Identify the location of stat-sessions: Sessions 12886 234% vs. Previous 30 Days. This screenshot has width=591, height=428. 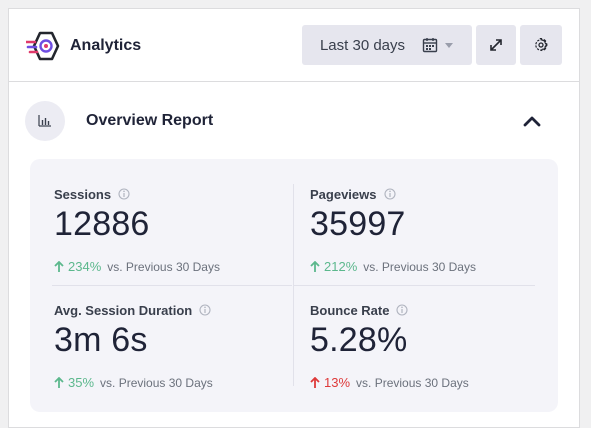
(169, 230).